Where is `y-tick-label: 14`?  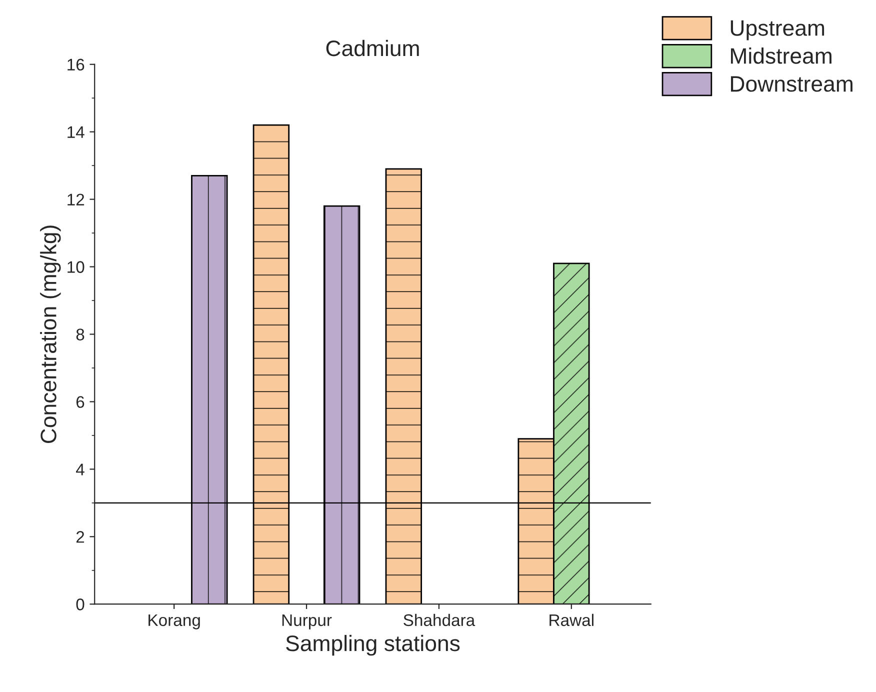 y-tick-label: 14 is located at coordinates (76, 132).